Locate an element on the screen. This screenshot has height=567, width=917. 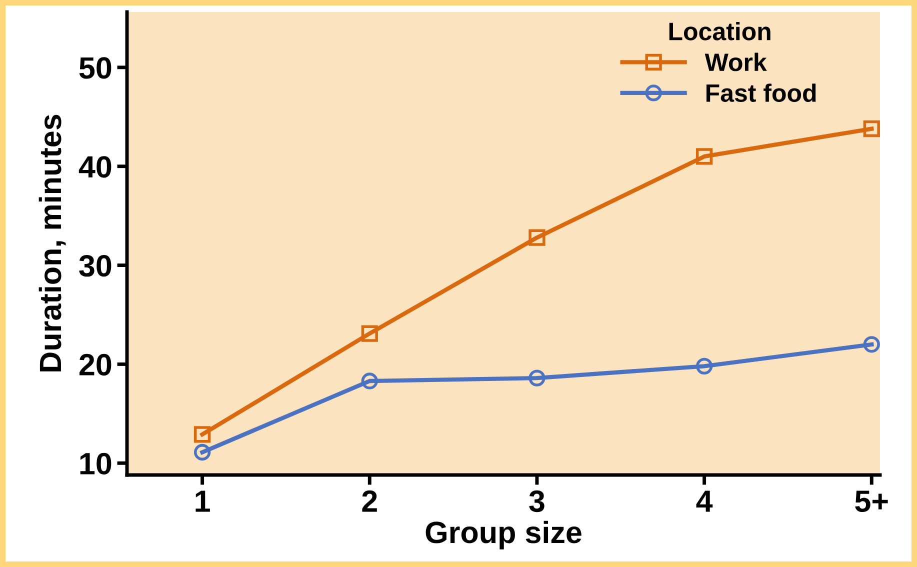
x-axis-title: Group size is located at coordinates (504, 535).